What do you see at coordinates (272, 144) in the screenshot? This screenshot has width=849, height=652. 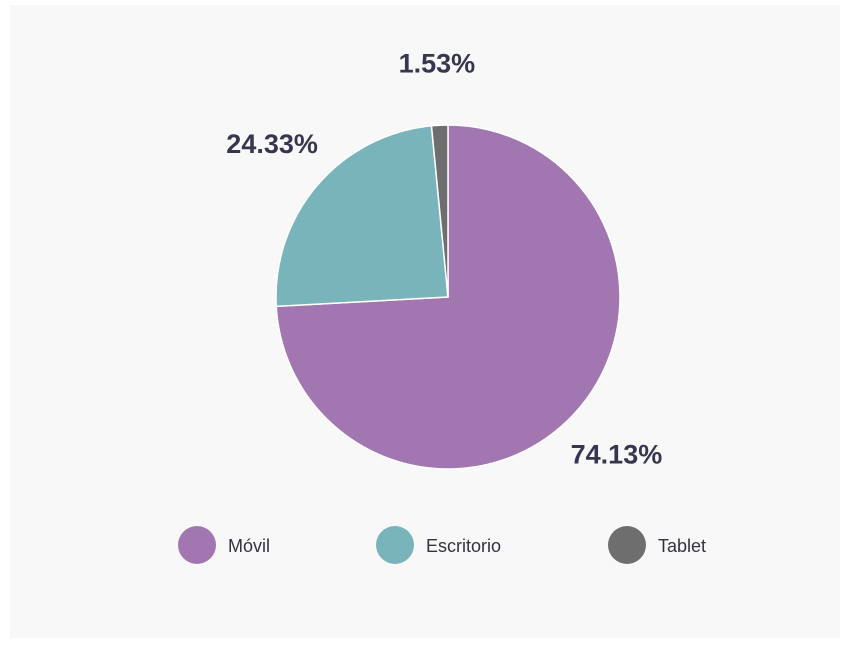 I see `data-label: 24.33%` at bounding box center [272, 144].